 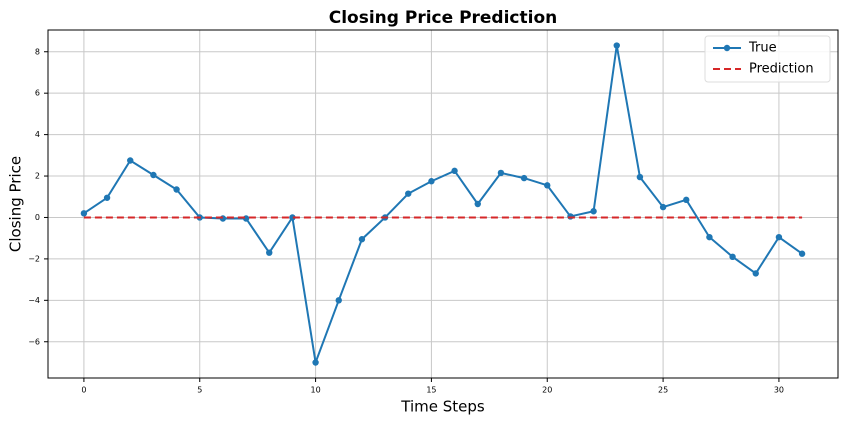 I want to click on x-tick-label: 25, so click(x=663, y=390).